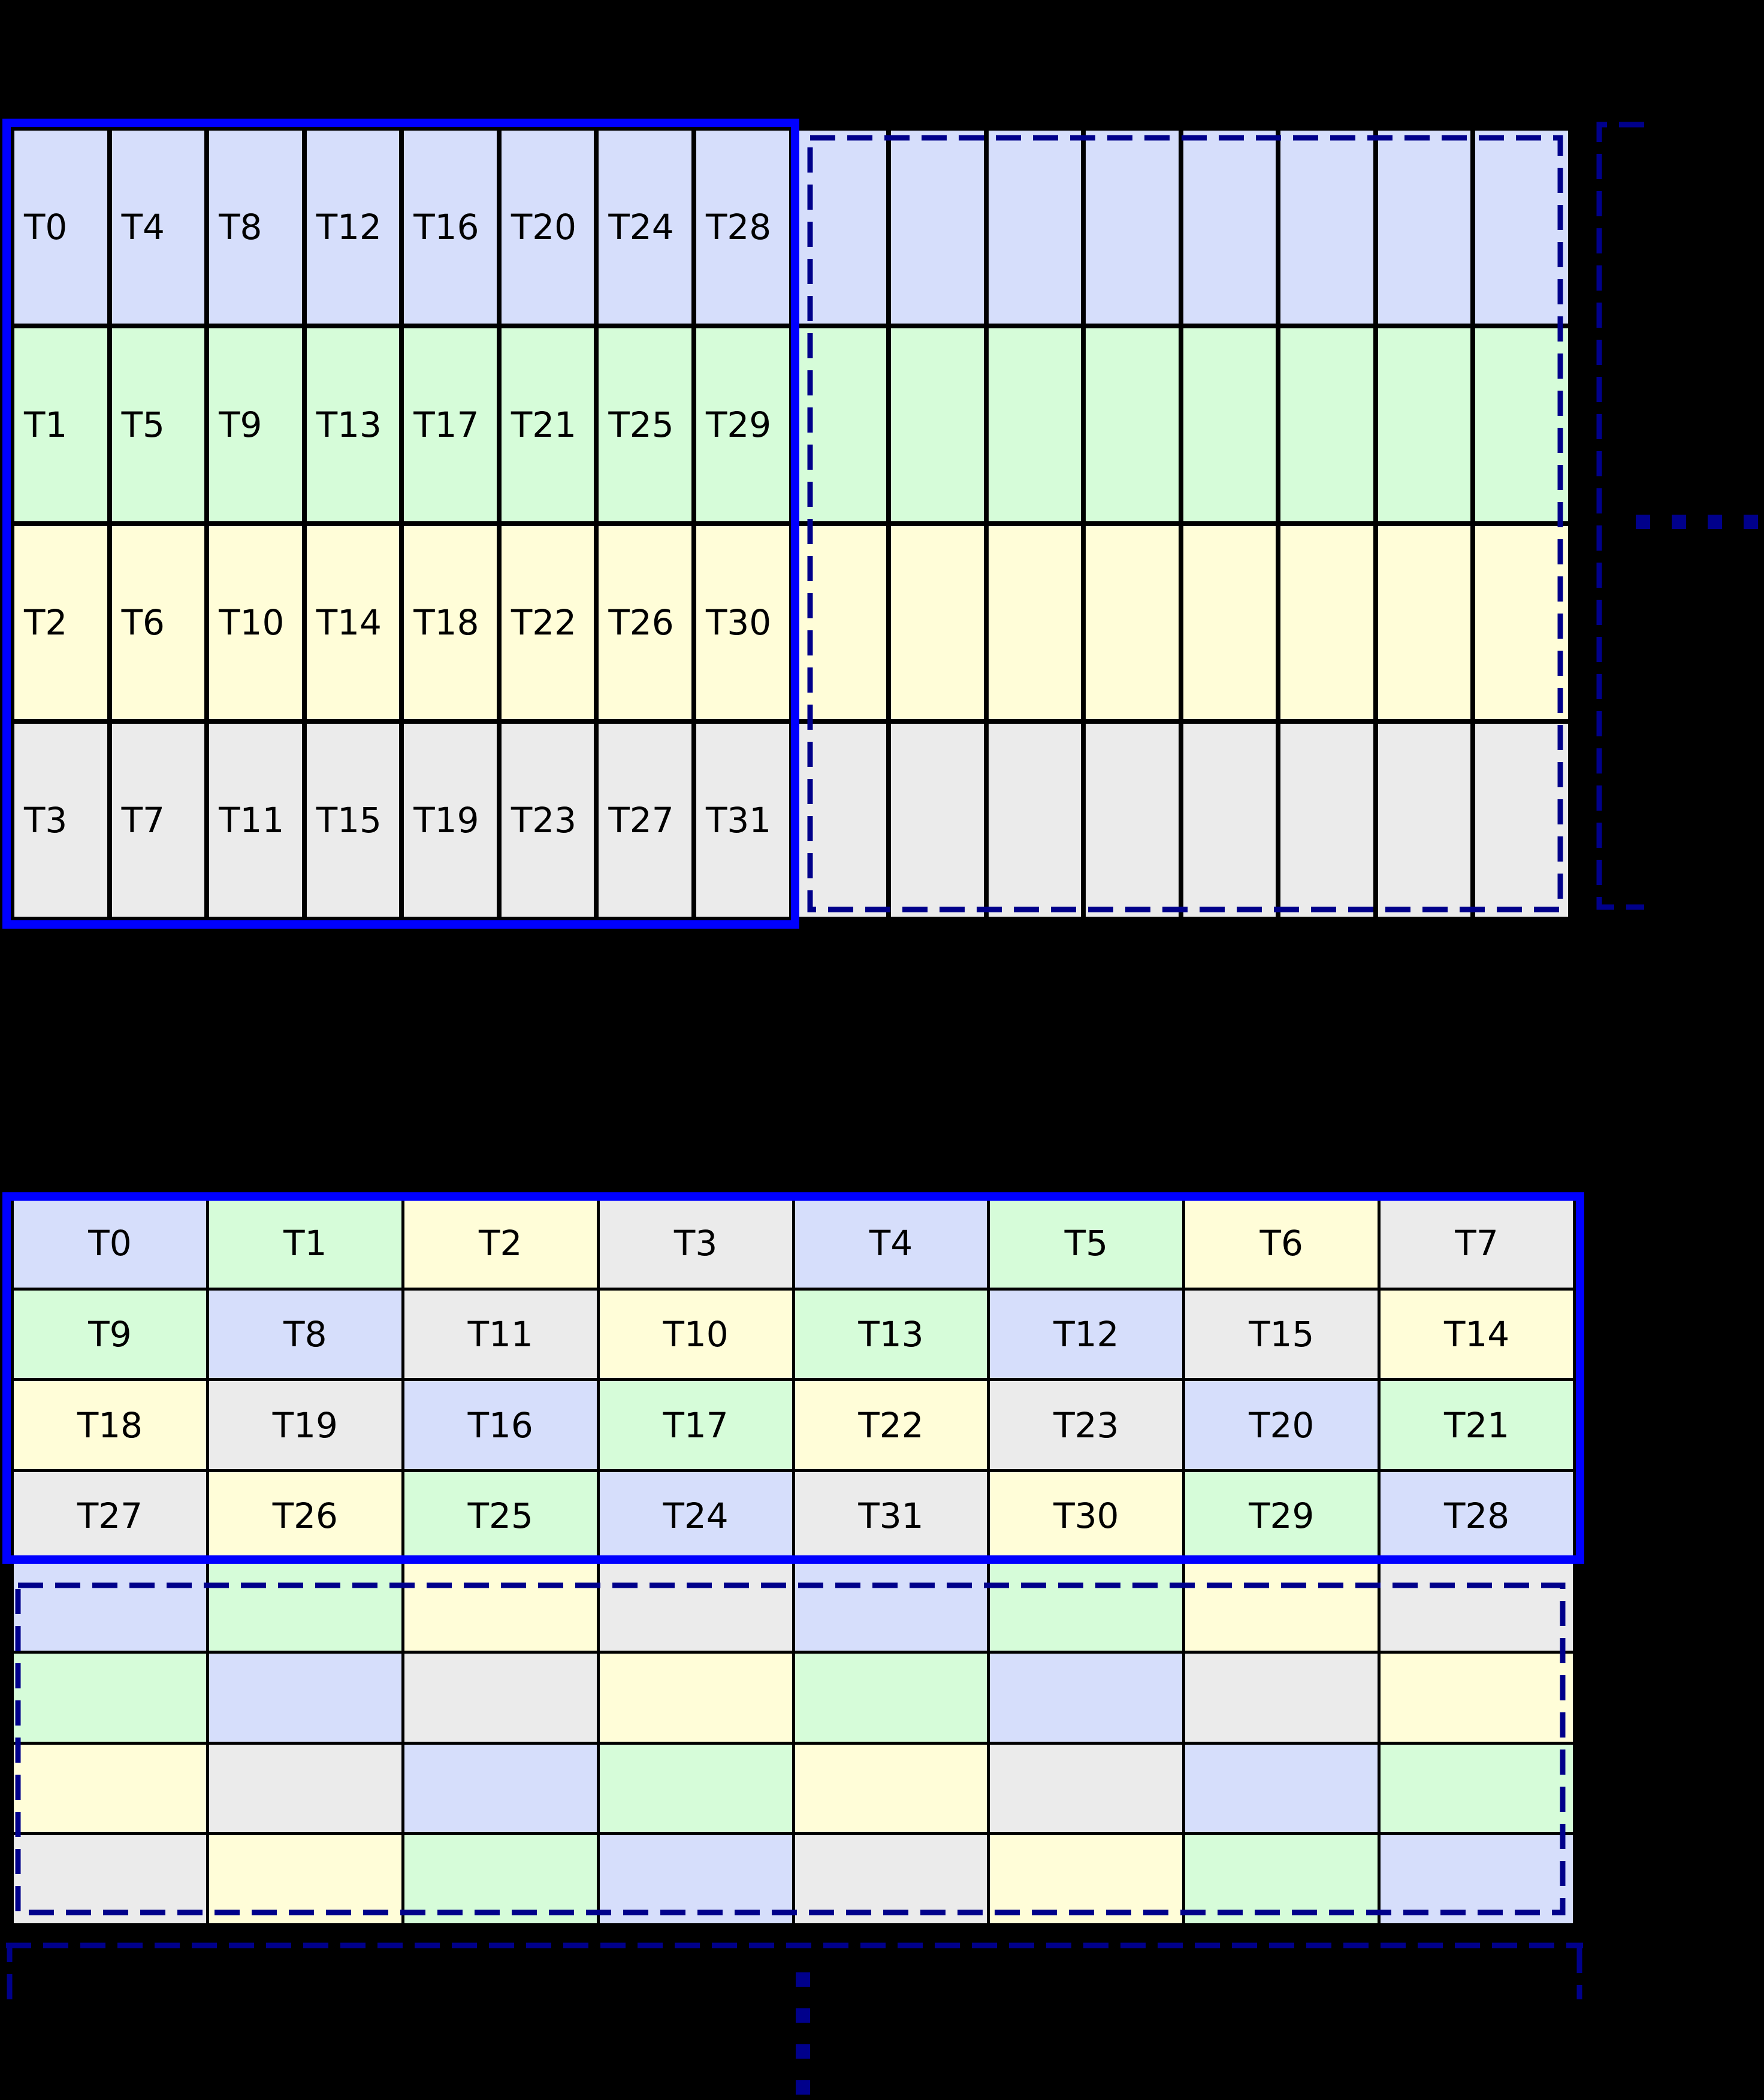  I want to click on thread-cell: T15, so click(353, 821).